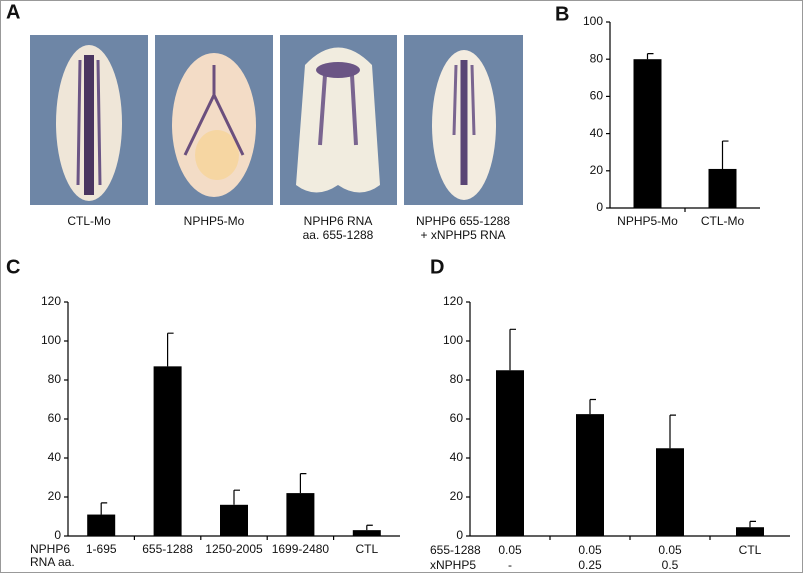 The height and width of the screenshot is (573, 803). Describe the element at coordinates (455, 550) in the screenshot. I see `row-label: 655-1288` at that location.